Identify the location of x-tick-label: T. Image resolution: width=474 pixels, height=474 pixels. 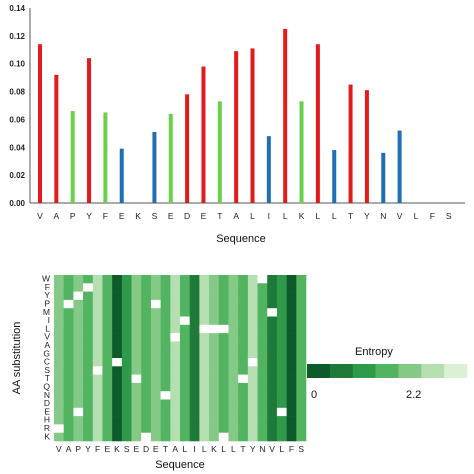
(350, 216).